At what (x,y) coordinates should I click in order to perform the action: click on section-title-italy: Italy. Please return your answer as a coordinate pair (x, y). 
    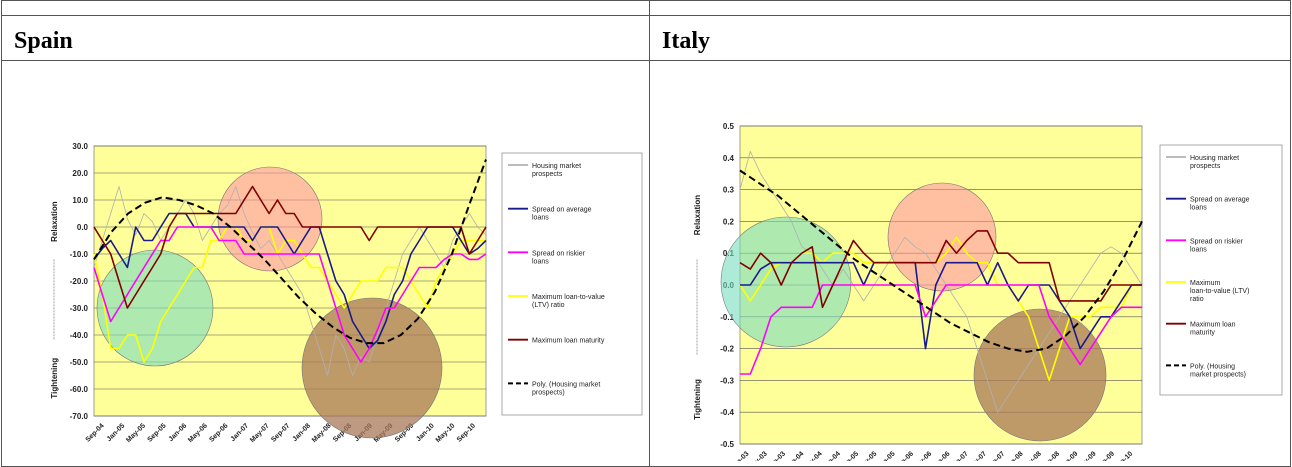
    Looking at the image, I should click on (686, 41).